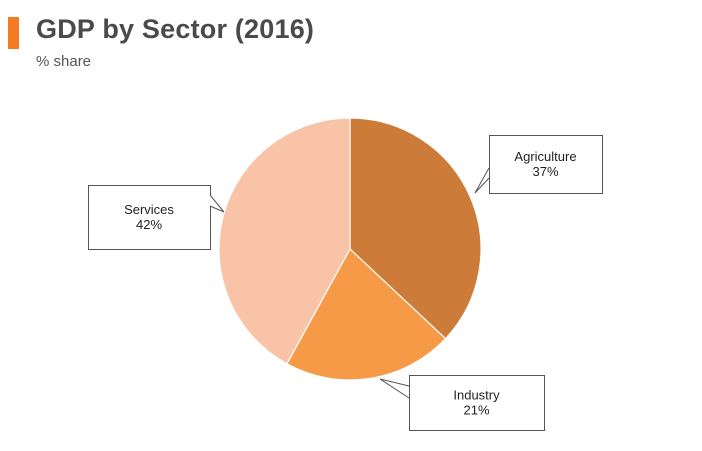 The height and width of the screenshot is (451, 702). What do you see at coordinates (64, 61) in the screenshot?
I see `chart-subtitle: % share` at bounding box center [64, 61].